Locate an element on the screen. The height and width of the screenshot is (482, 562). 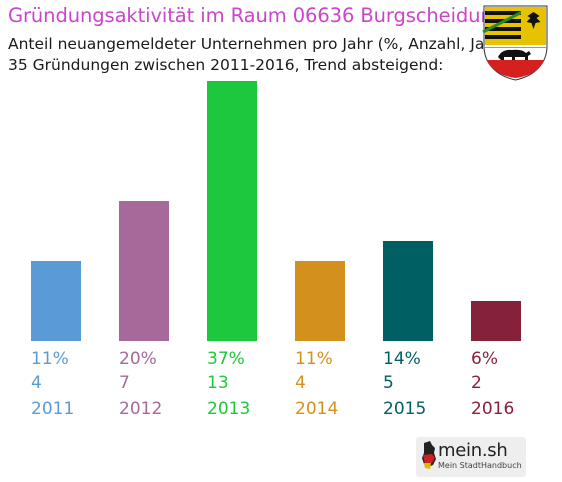
bar-2015 is located at coordinates (408, 291).